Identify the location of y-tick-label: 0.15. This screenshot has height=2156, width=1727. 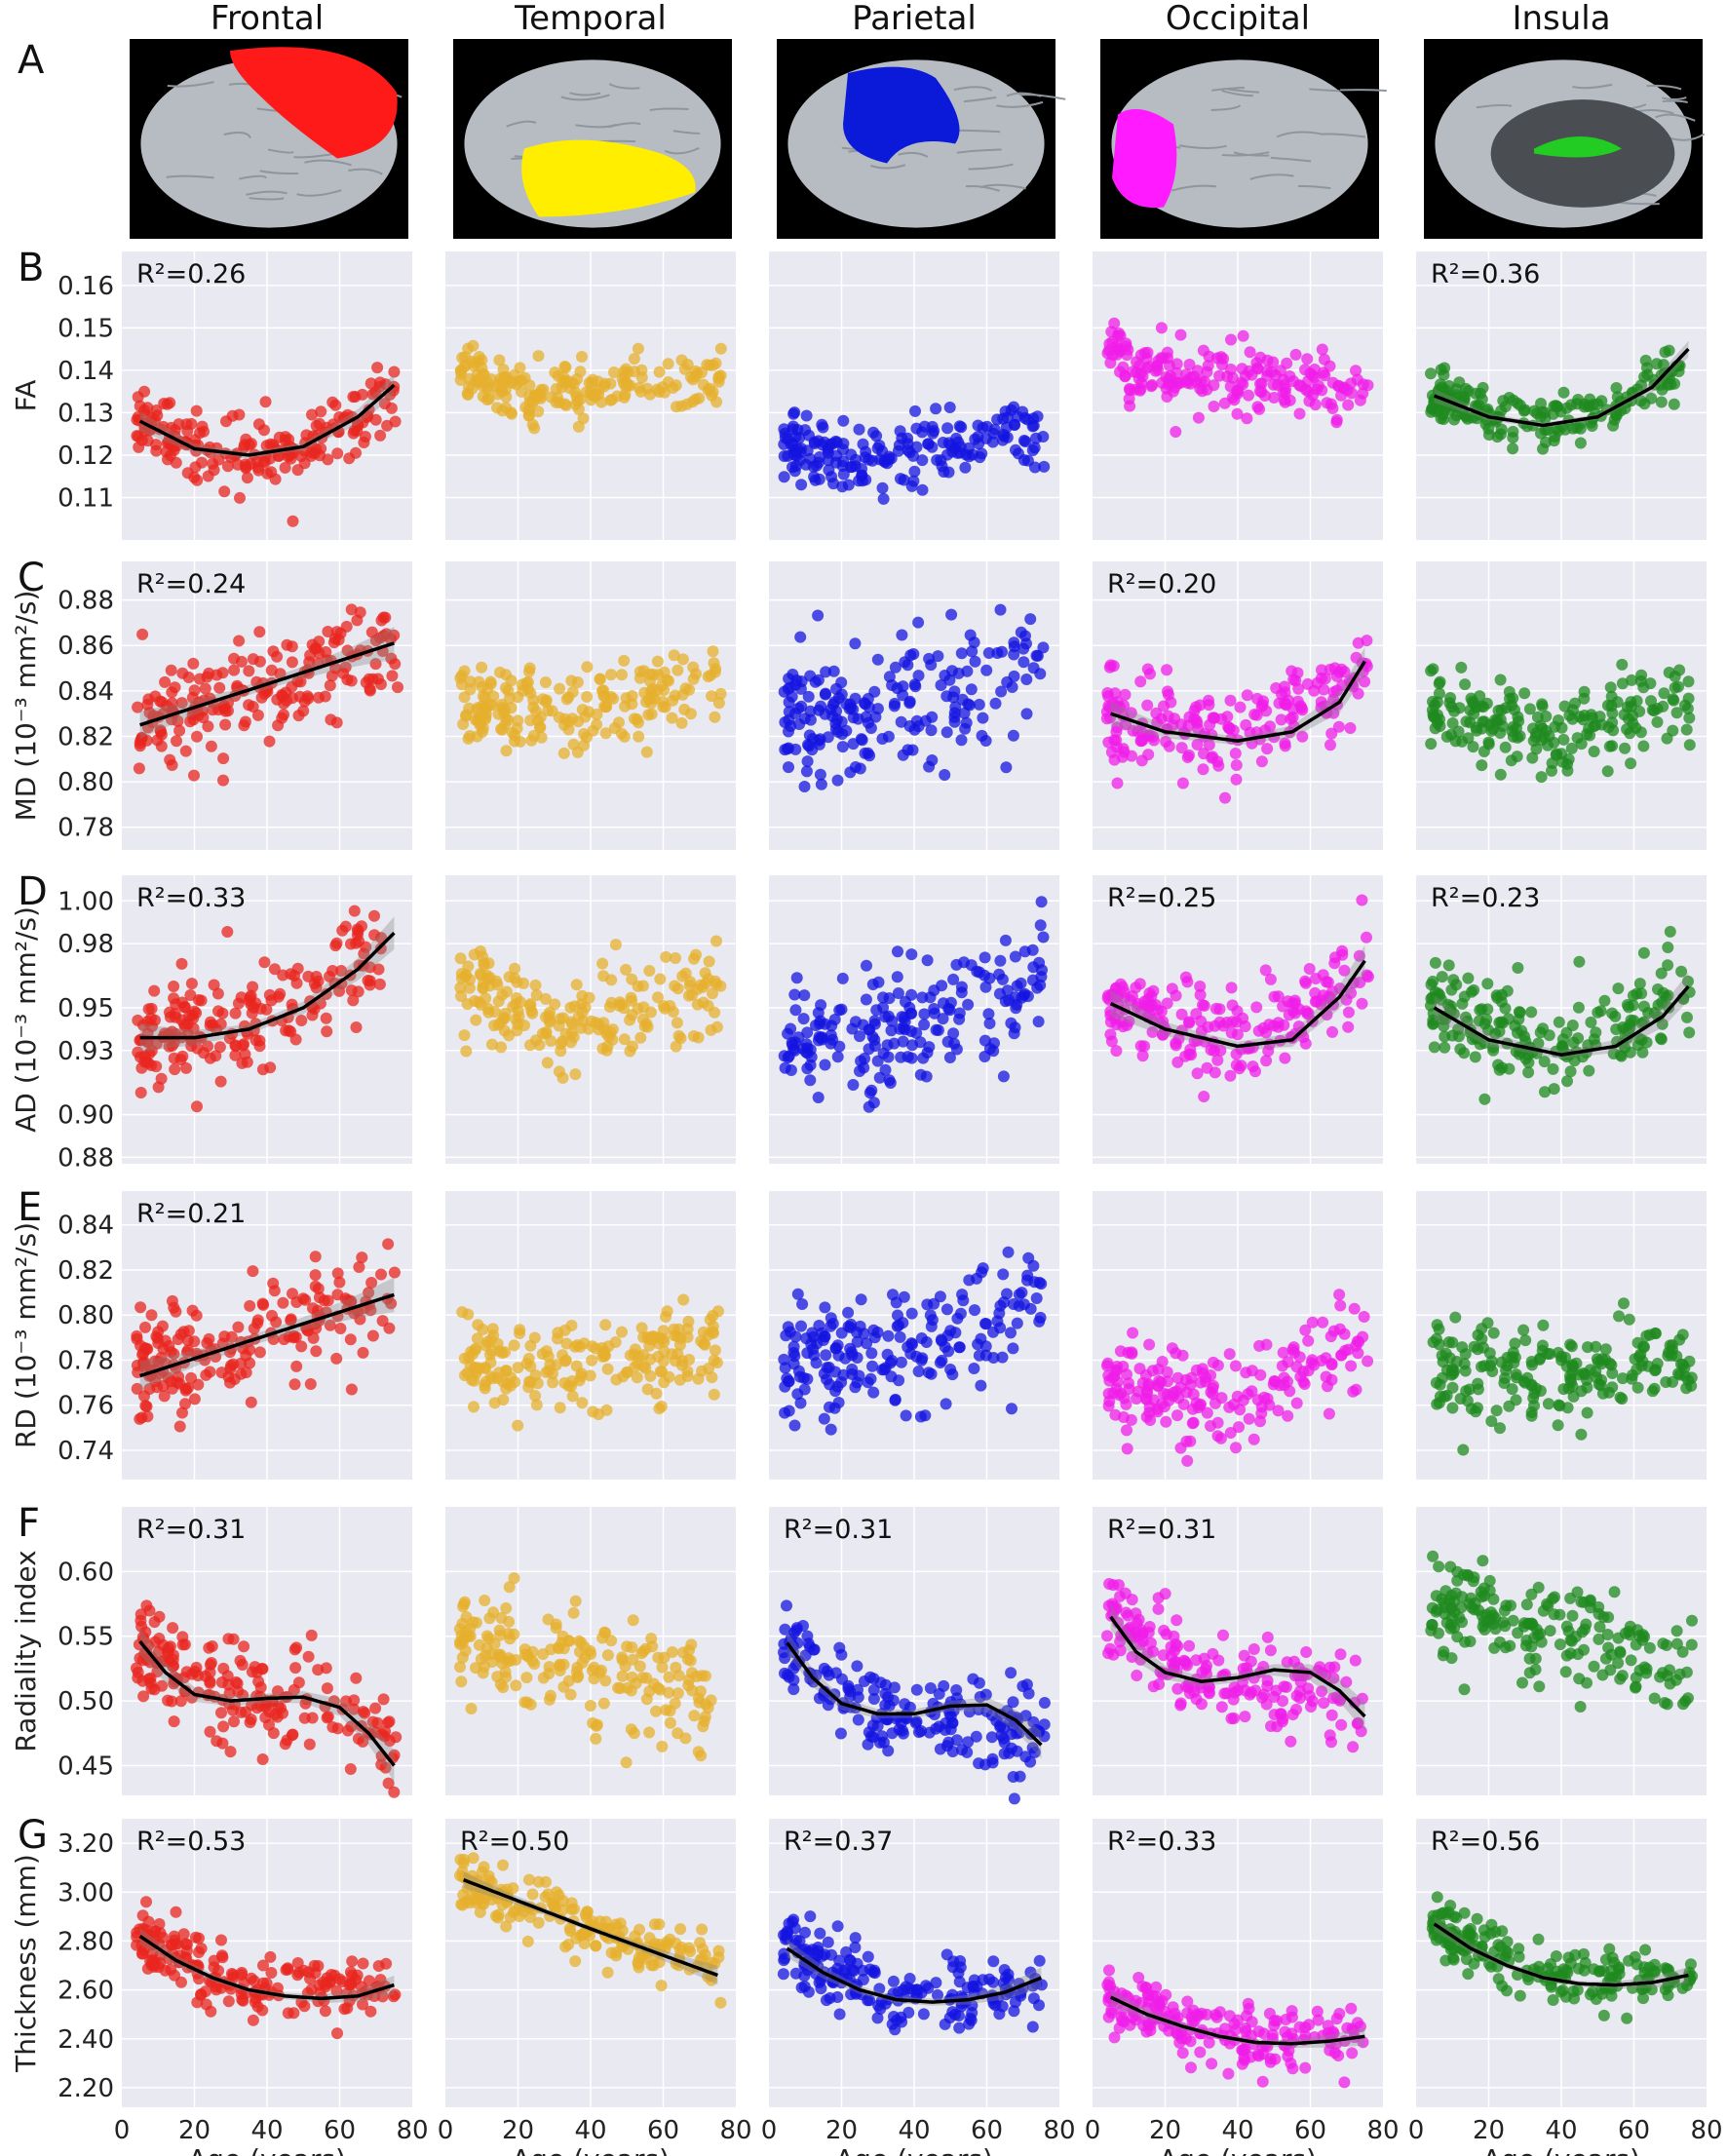
(86, 328).